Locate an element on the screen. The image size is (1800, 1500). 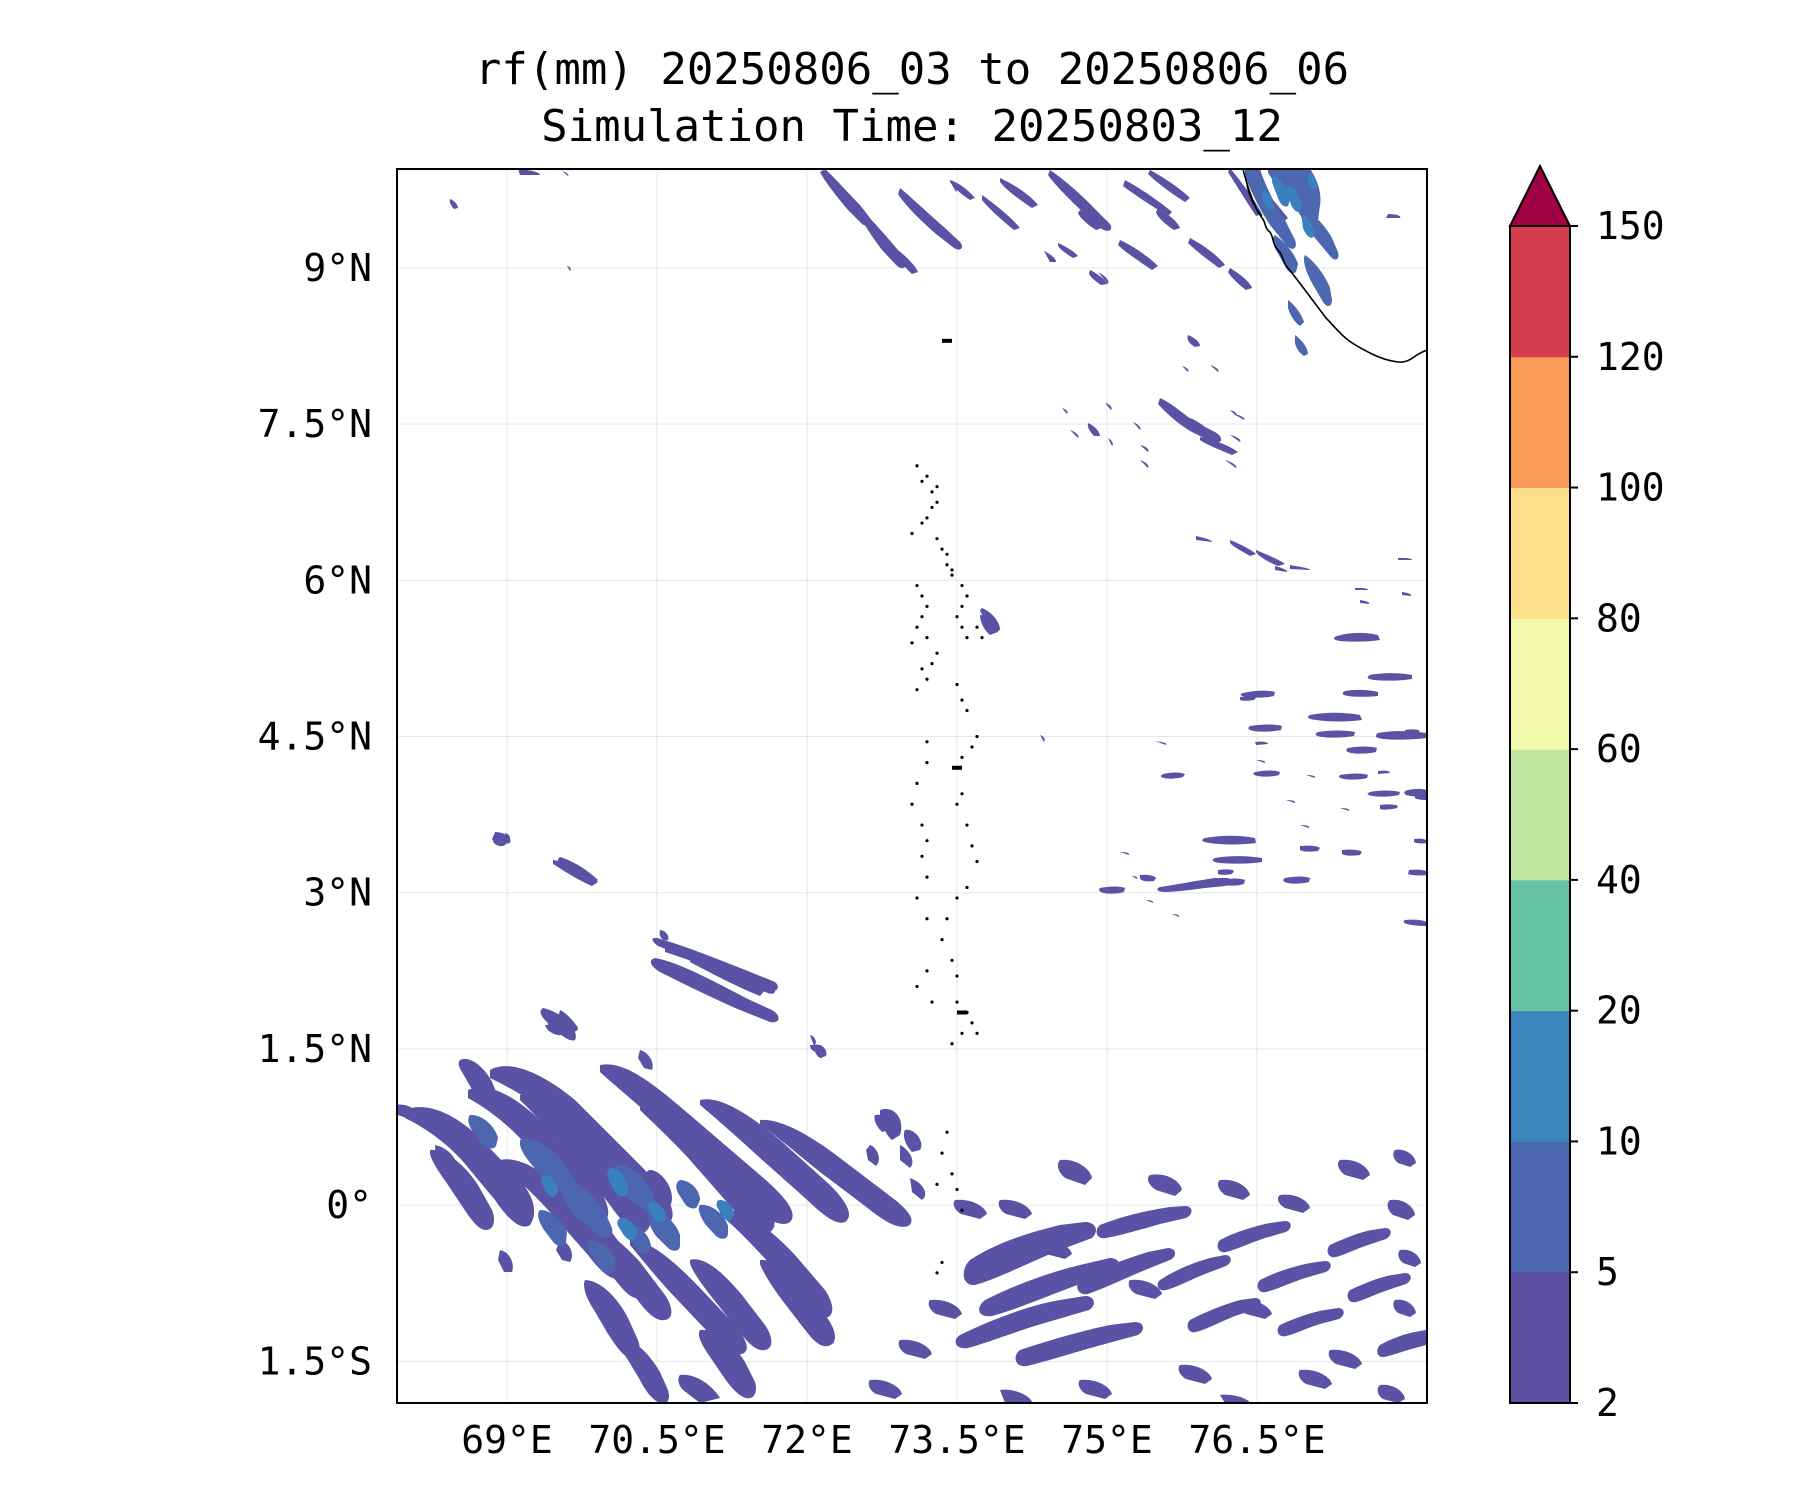
coastline is located at coordinates (1334, 266).